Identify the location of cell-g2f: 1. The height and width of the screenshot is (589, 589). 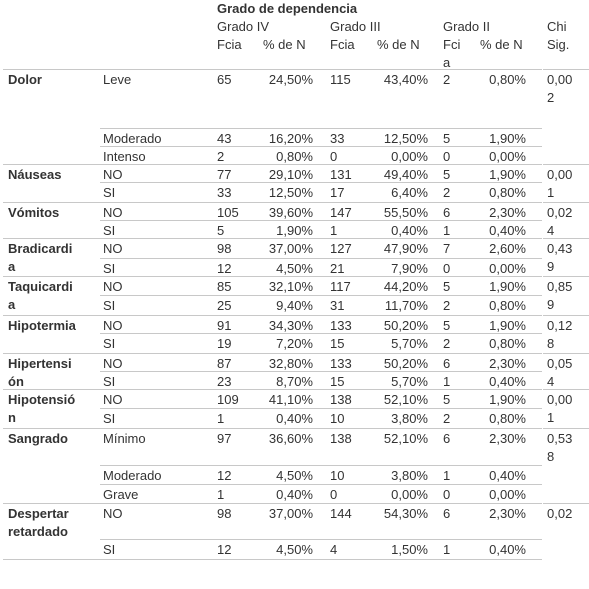
(447, 549).